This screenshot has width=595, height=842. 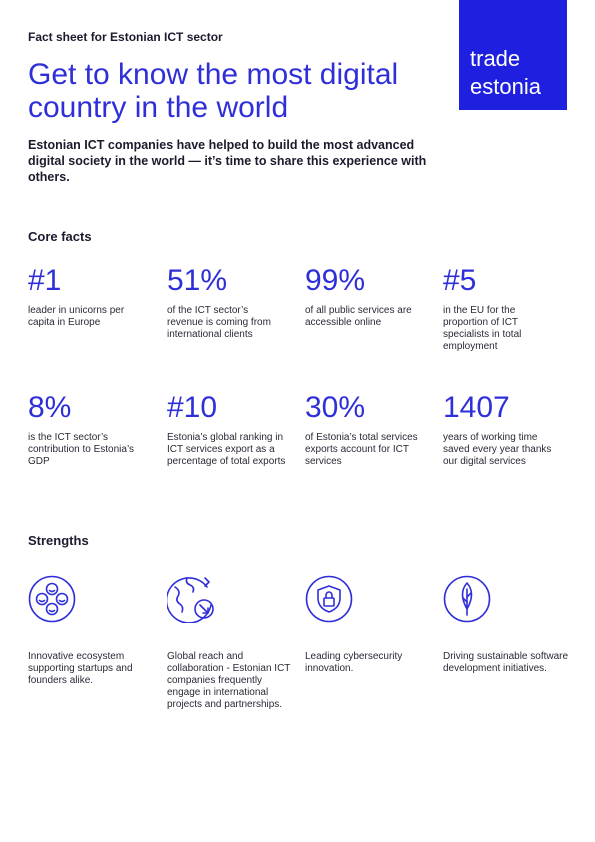 I want to click on trade-estonia-logo: trade estonia, so click(x=513, y=55).